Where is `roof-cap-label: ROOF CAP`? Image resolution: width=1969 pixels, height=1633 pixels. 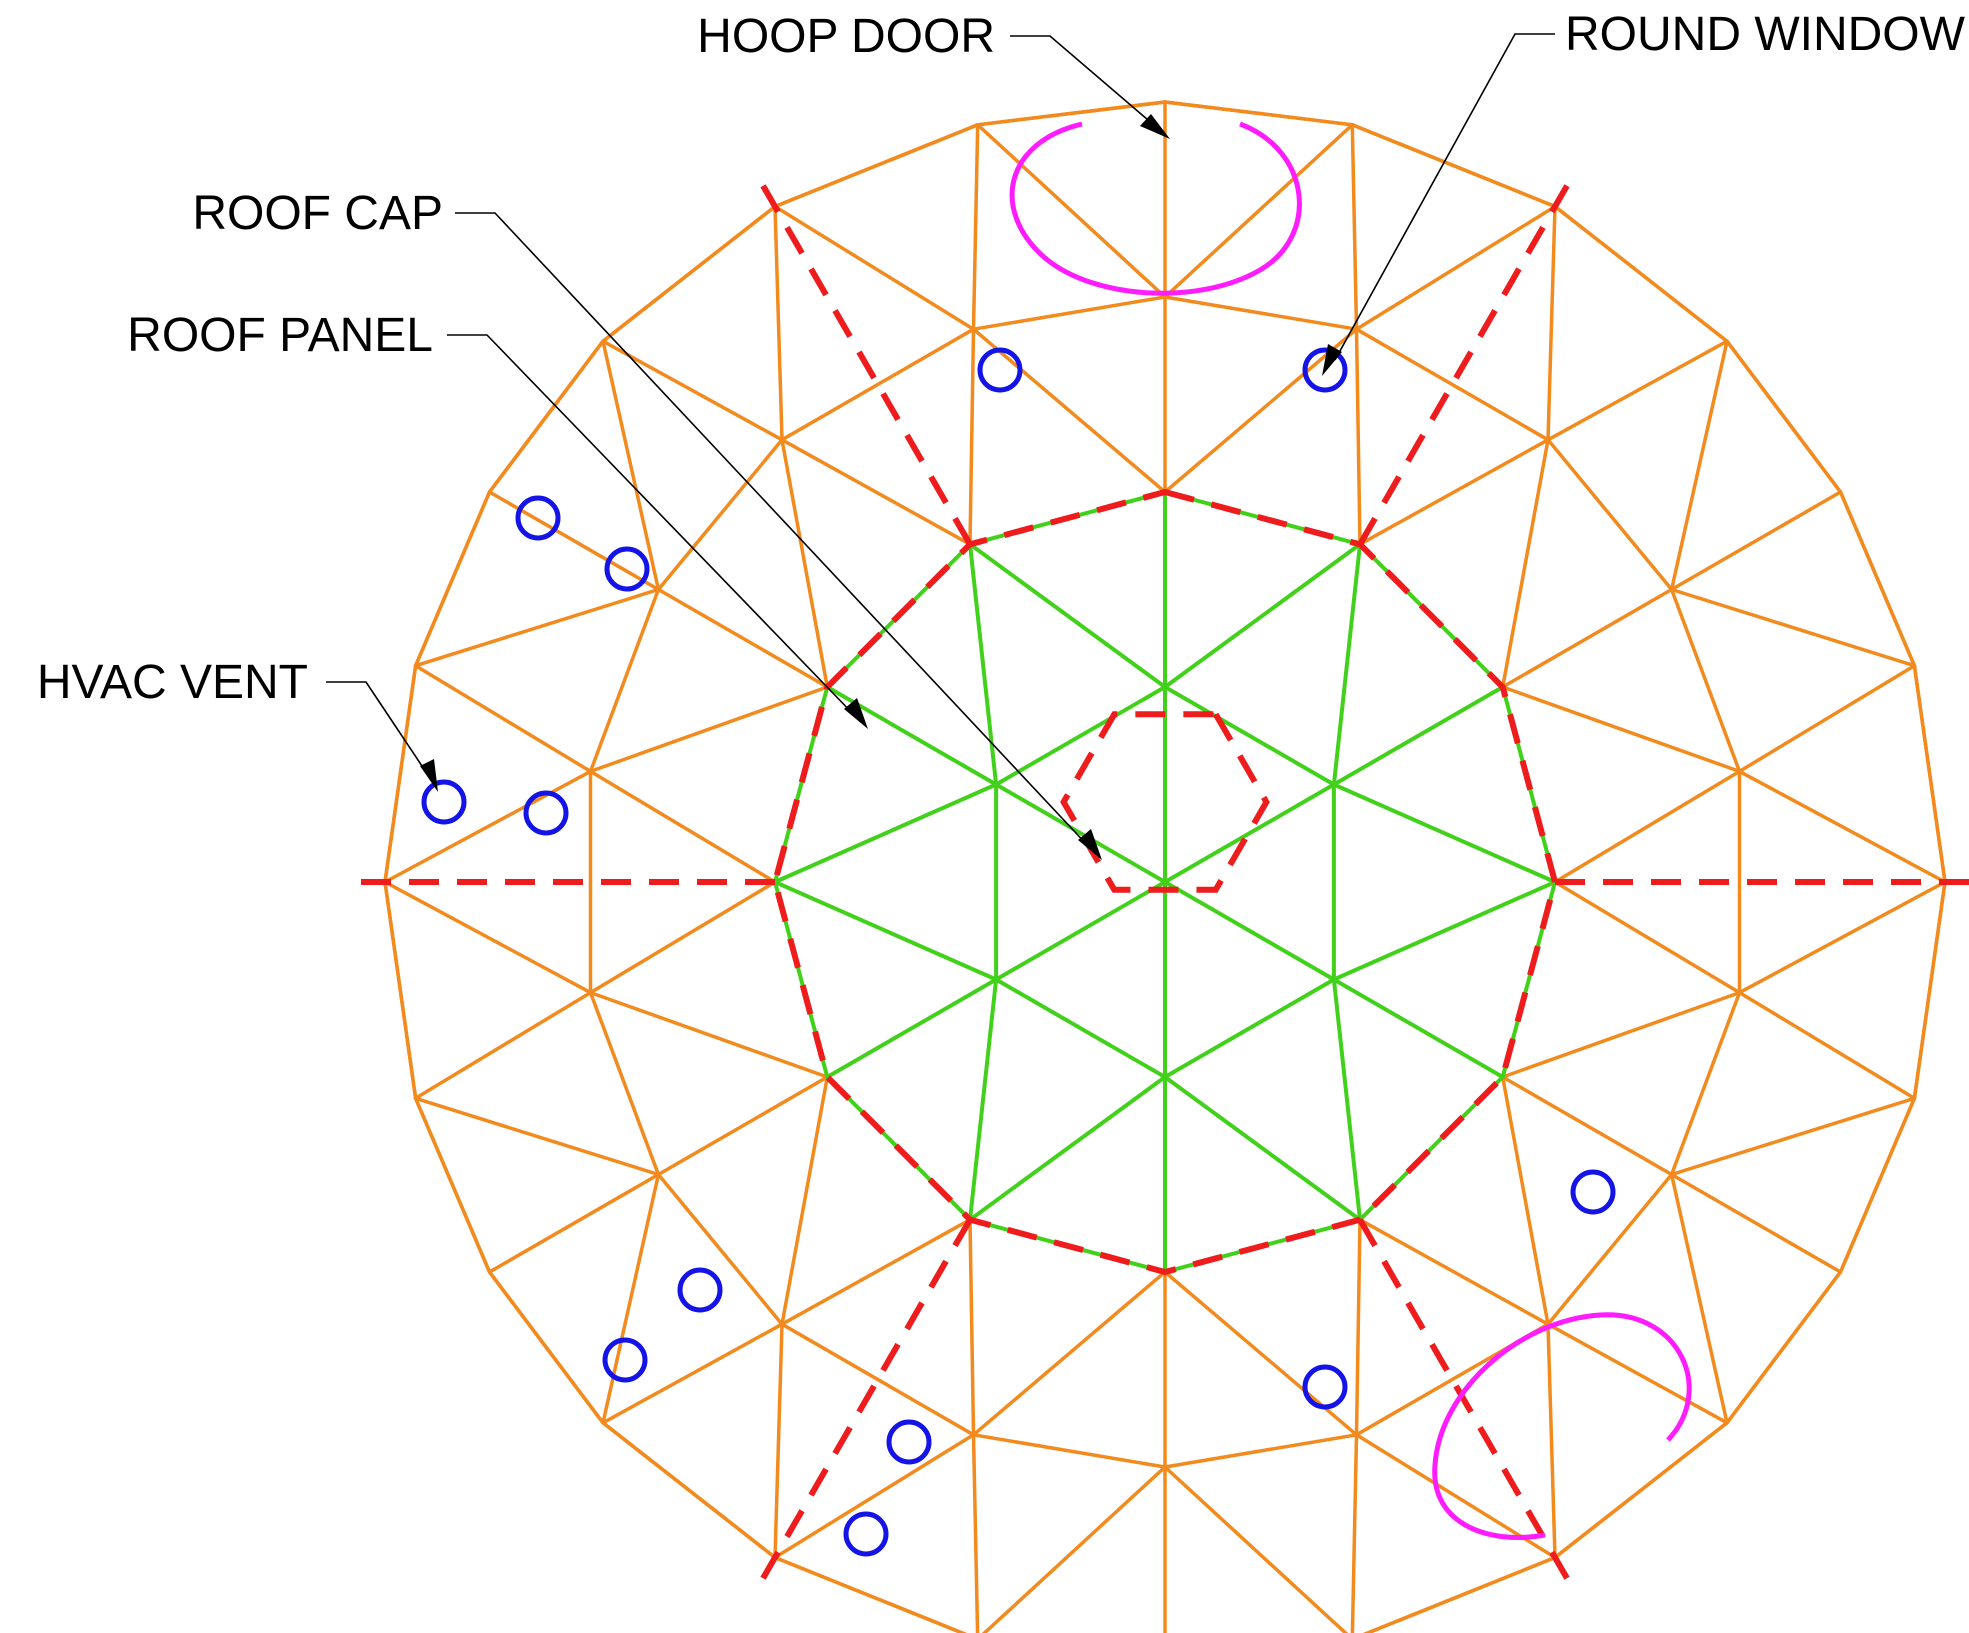 roof-cap-label: ROOF CAP is located at coordinates (317, 213).